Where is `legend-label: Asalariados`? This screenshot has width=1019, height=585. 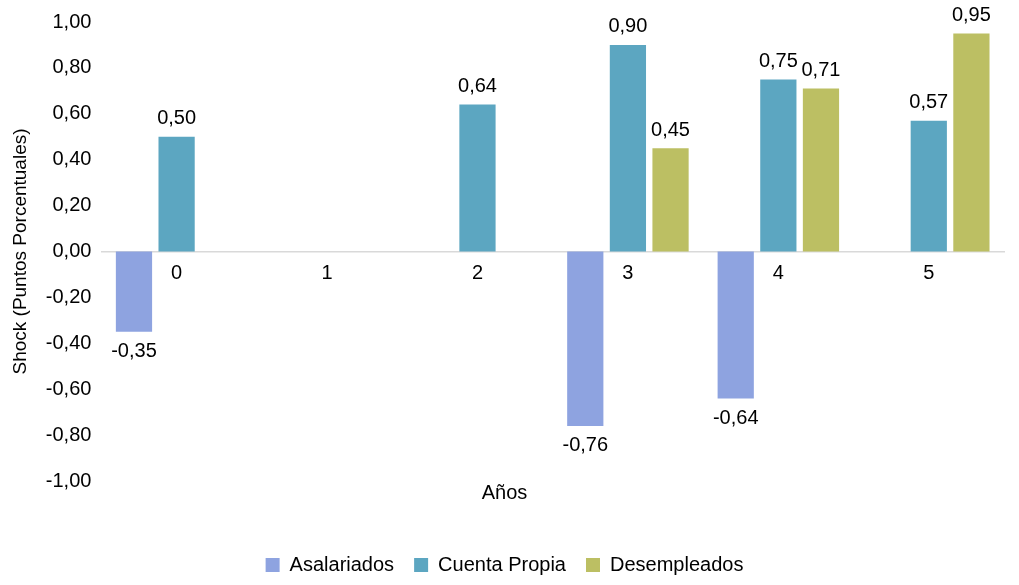 legend-label: Asalariados is located at coordinates (342, 563).